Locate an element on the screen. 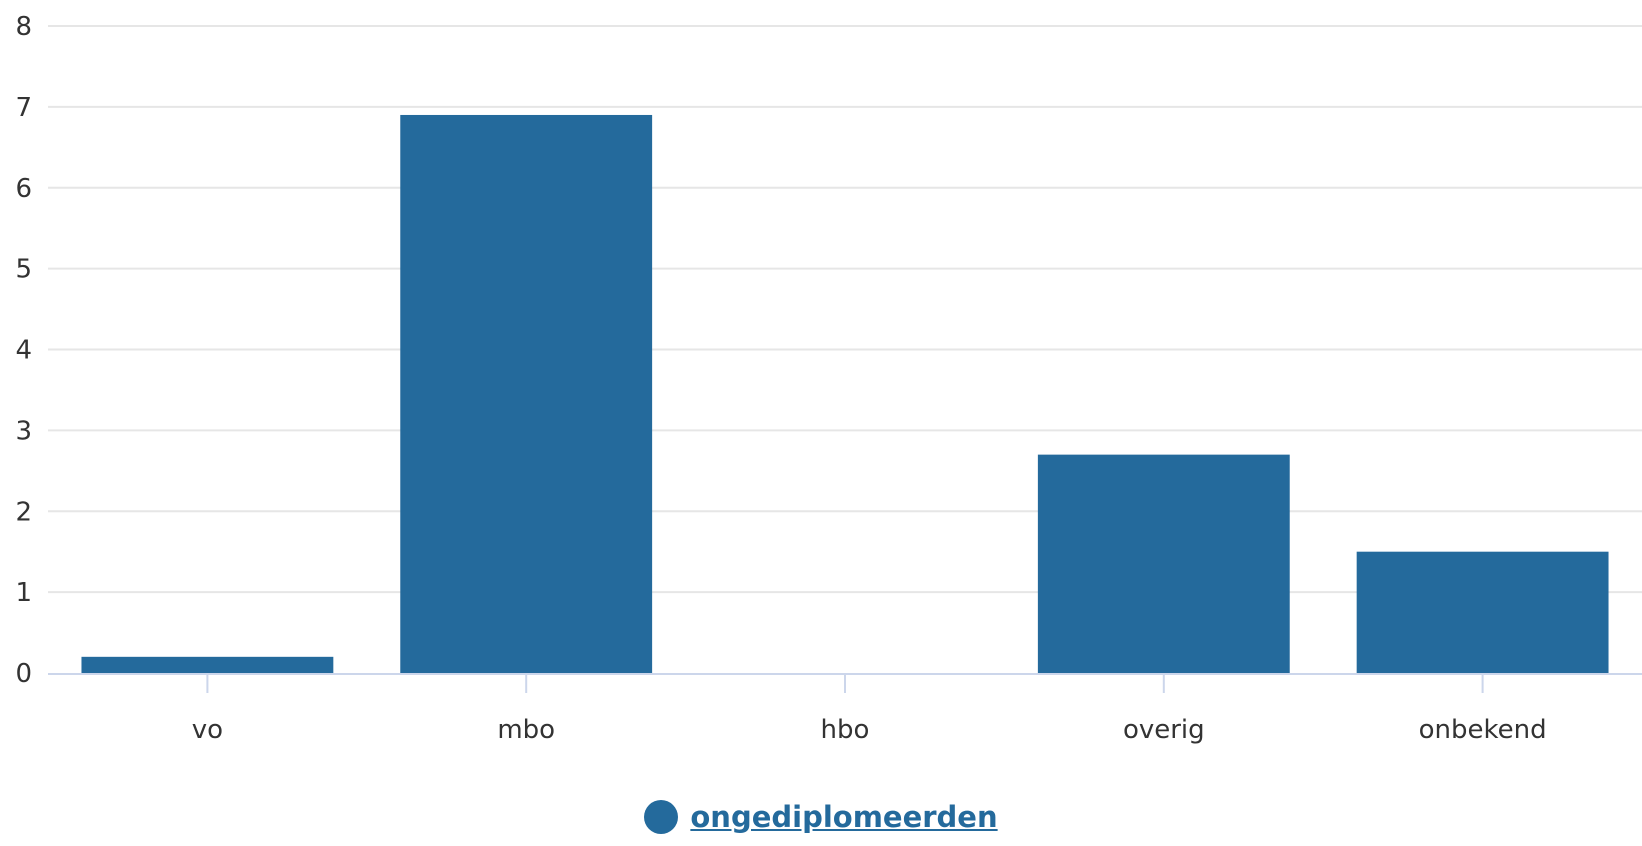 Image resolution: width=1642 pixels, height=846 pixels. bar-vo is located at coordinates (207, 664).